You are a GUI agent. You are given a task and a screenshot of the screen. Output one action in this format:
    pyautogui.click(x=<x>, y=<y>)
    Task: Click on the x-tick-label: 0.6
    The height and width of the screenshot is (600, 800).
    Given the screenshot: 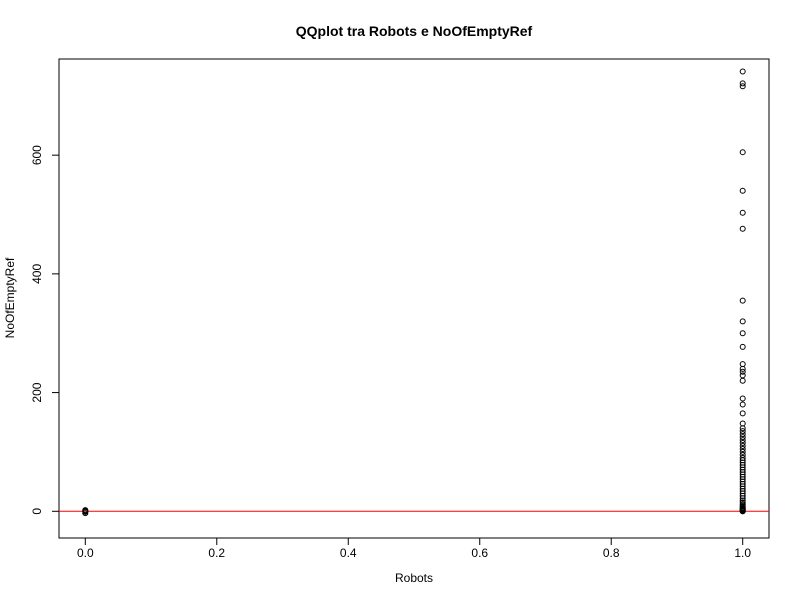 What is the action you would take?
    pyautogui.click(x=479, y=553)
    